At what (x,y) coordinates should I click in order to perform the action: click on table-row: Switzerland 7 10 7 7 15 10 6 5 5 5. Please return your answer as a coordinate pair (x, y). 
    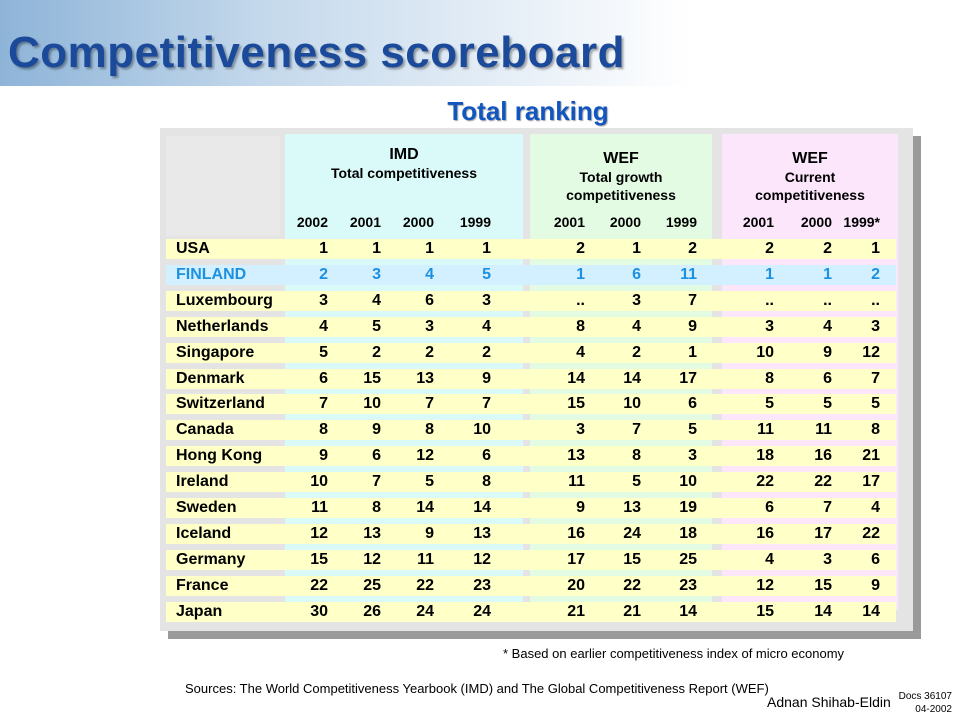
    Looking at the image, I should click on (531, 404).